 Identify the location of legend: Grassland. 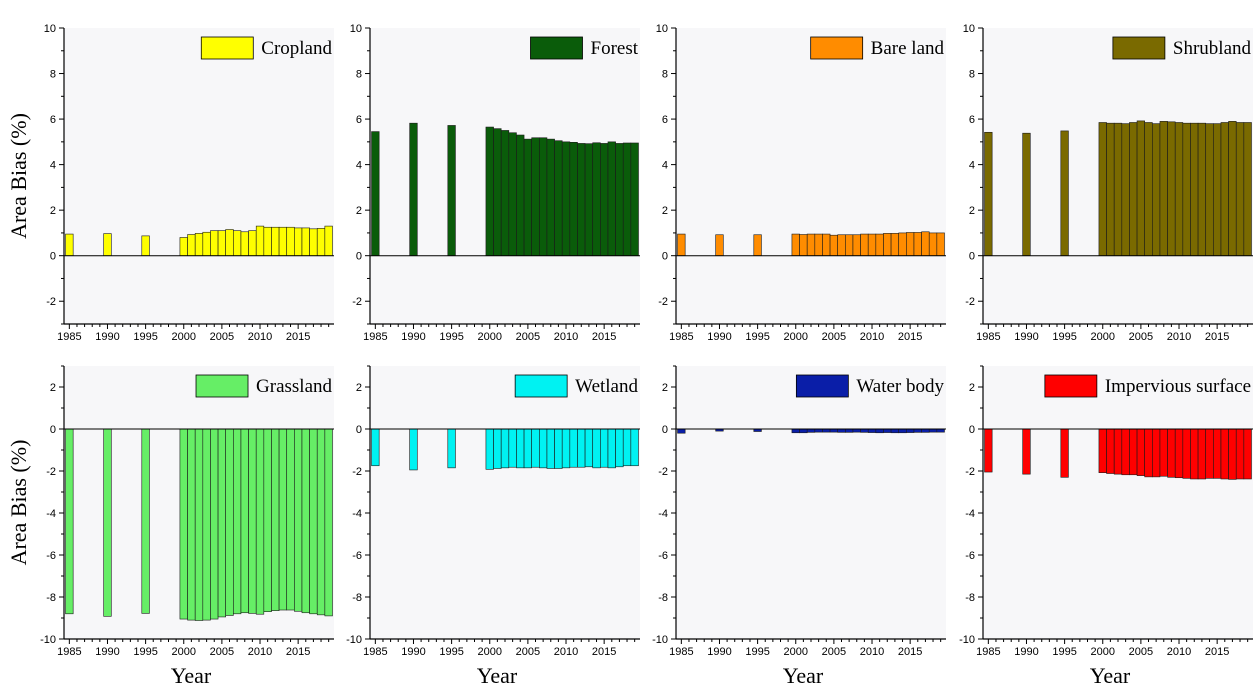
(263, 386).